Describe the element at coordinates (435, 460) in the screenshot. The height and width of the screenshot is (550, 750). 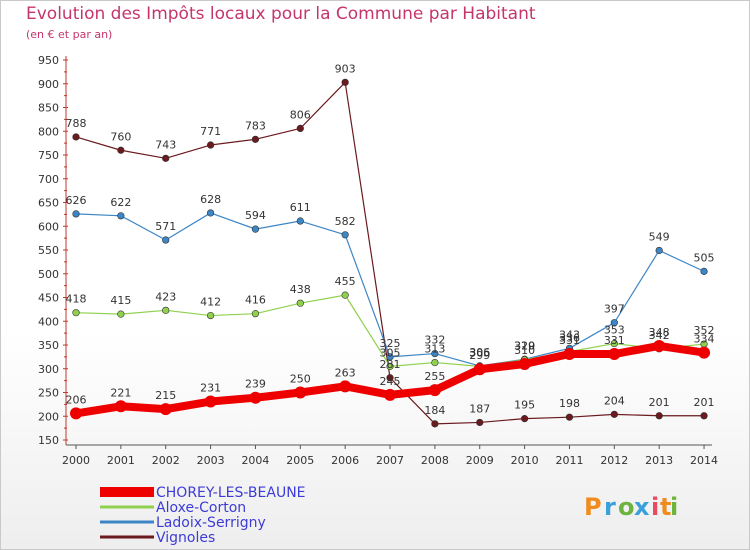
I see `x-tick-label: 2008` at that location.